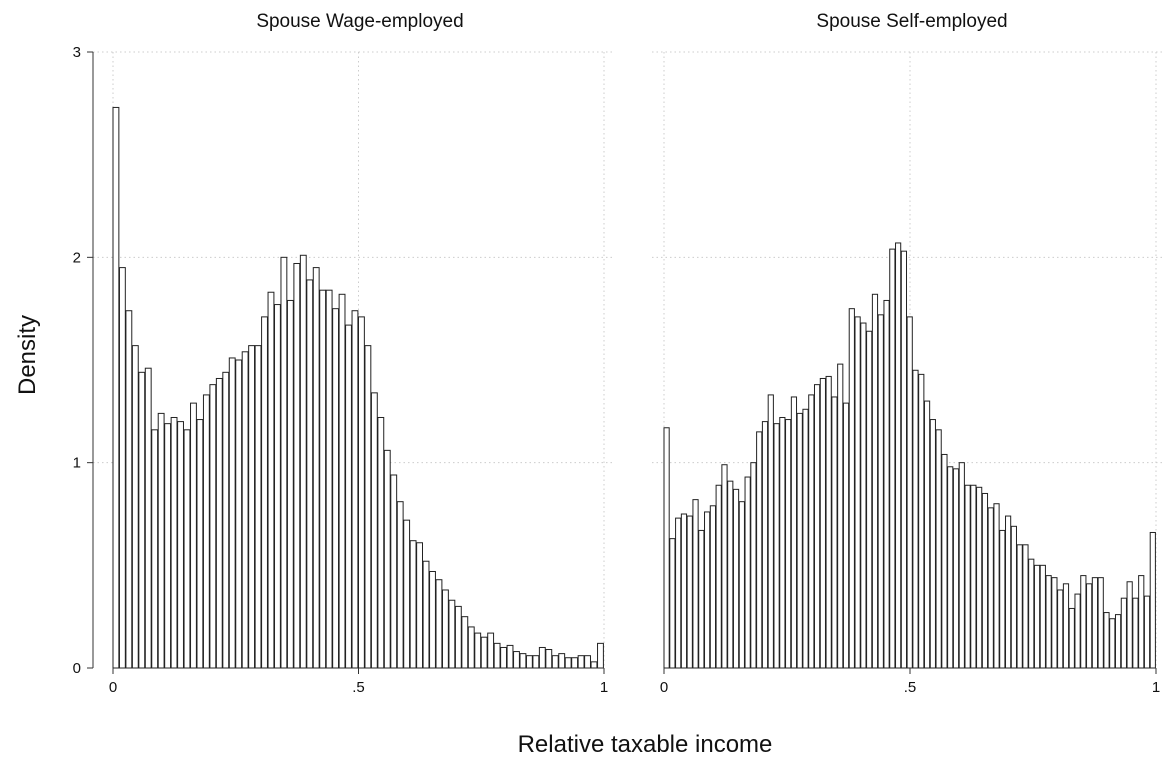 The image size is (1170, 761). What do you see at coordinates (113, 687) in the screenshot?
I see `x-tick-label: 0` at bounding box center [113, 687].